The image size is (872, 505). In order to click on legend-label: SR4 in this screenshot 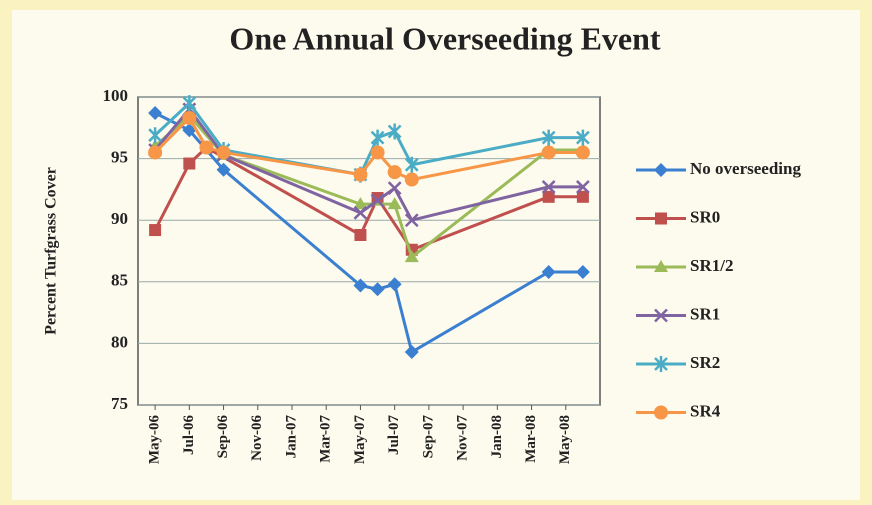, I will do `click(705, 410)`.